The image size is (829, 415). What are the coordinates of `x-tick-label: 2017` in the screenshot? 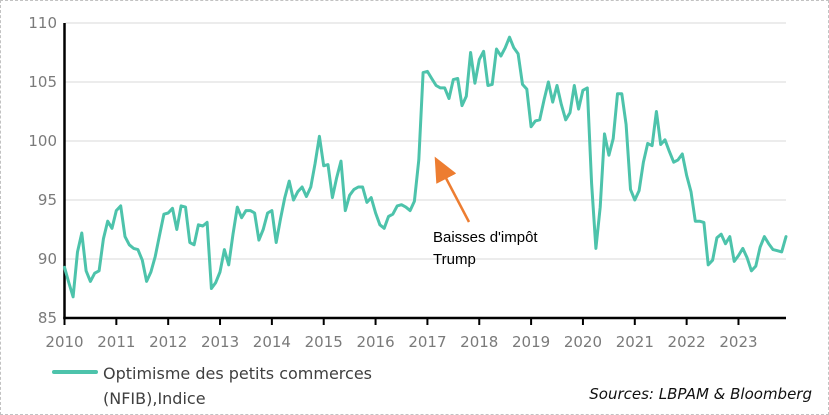 It's located at (427, 342).